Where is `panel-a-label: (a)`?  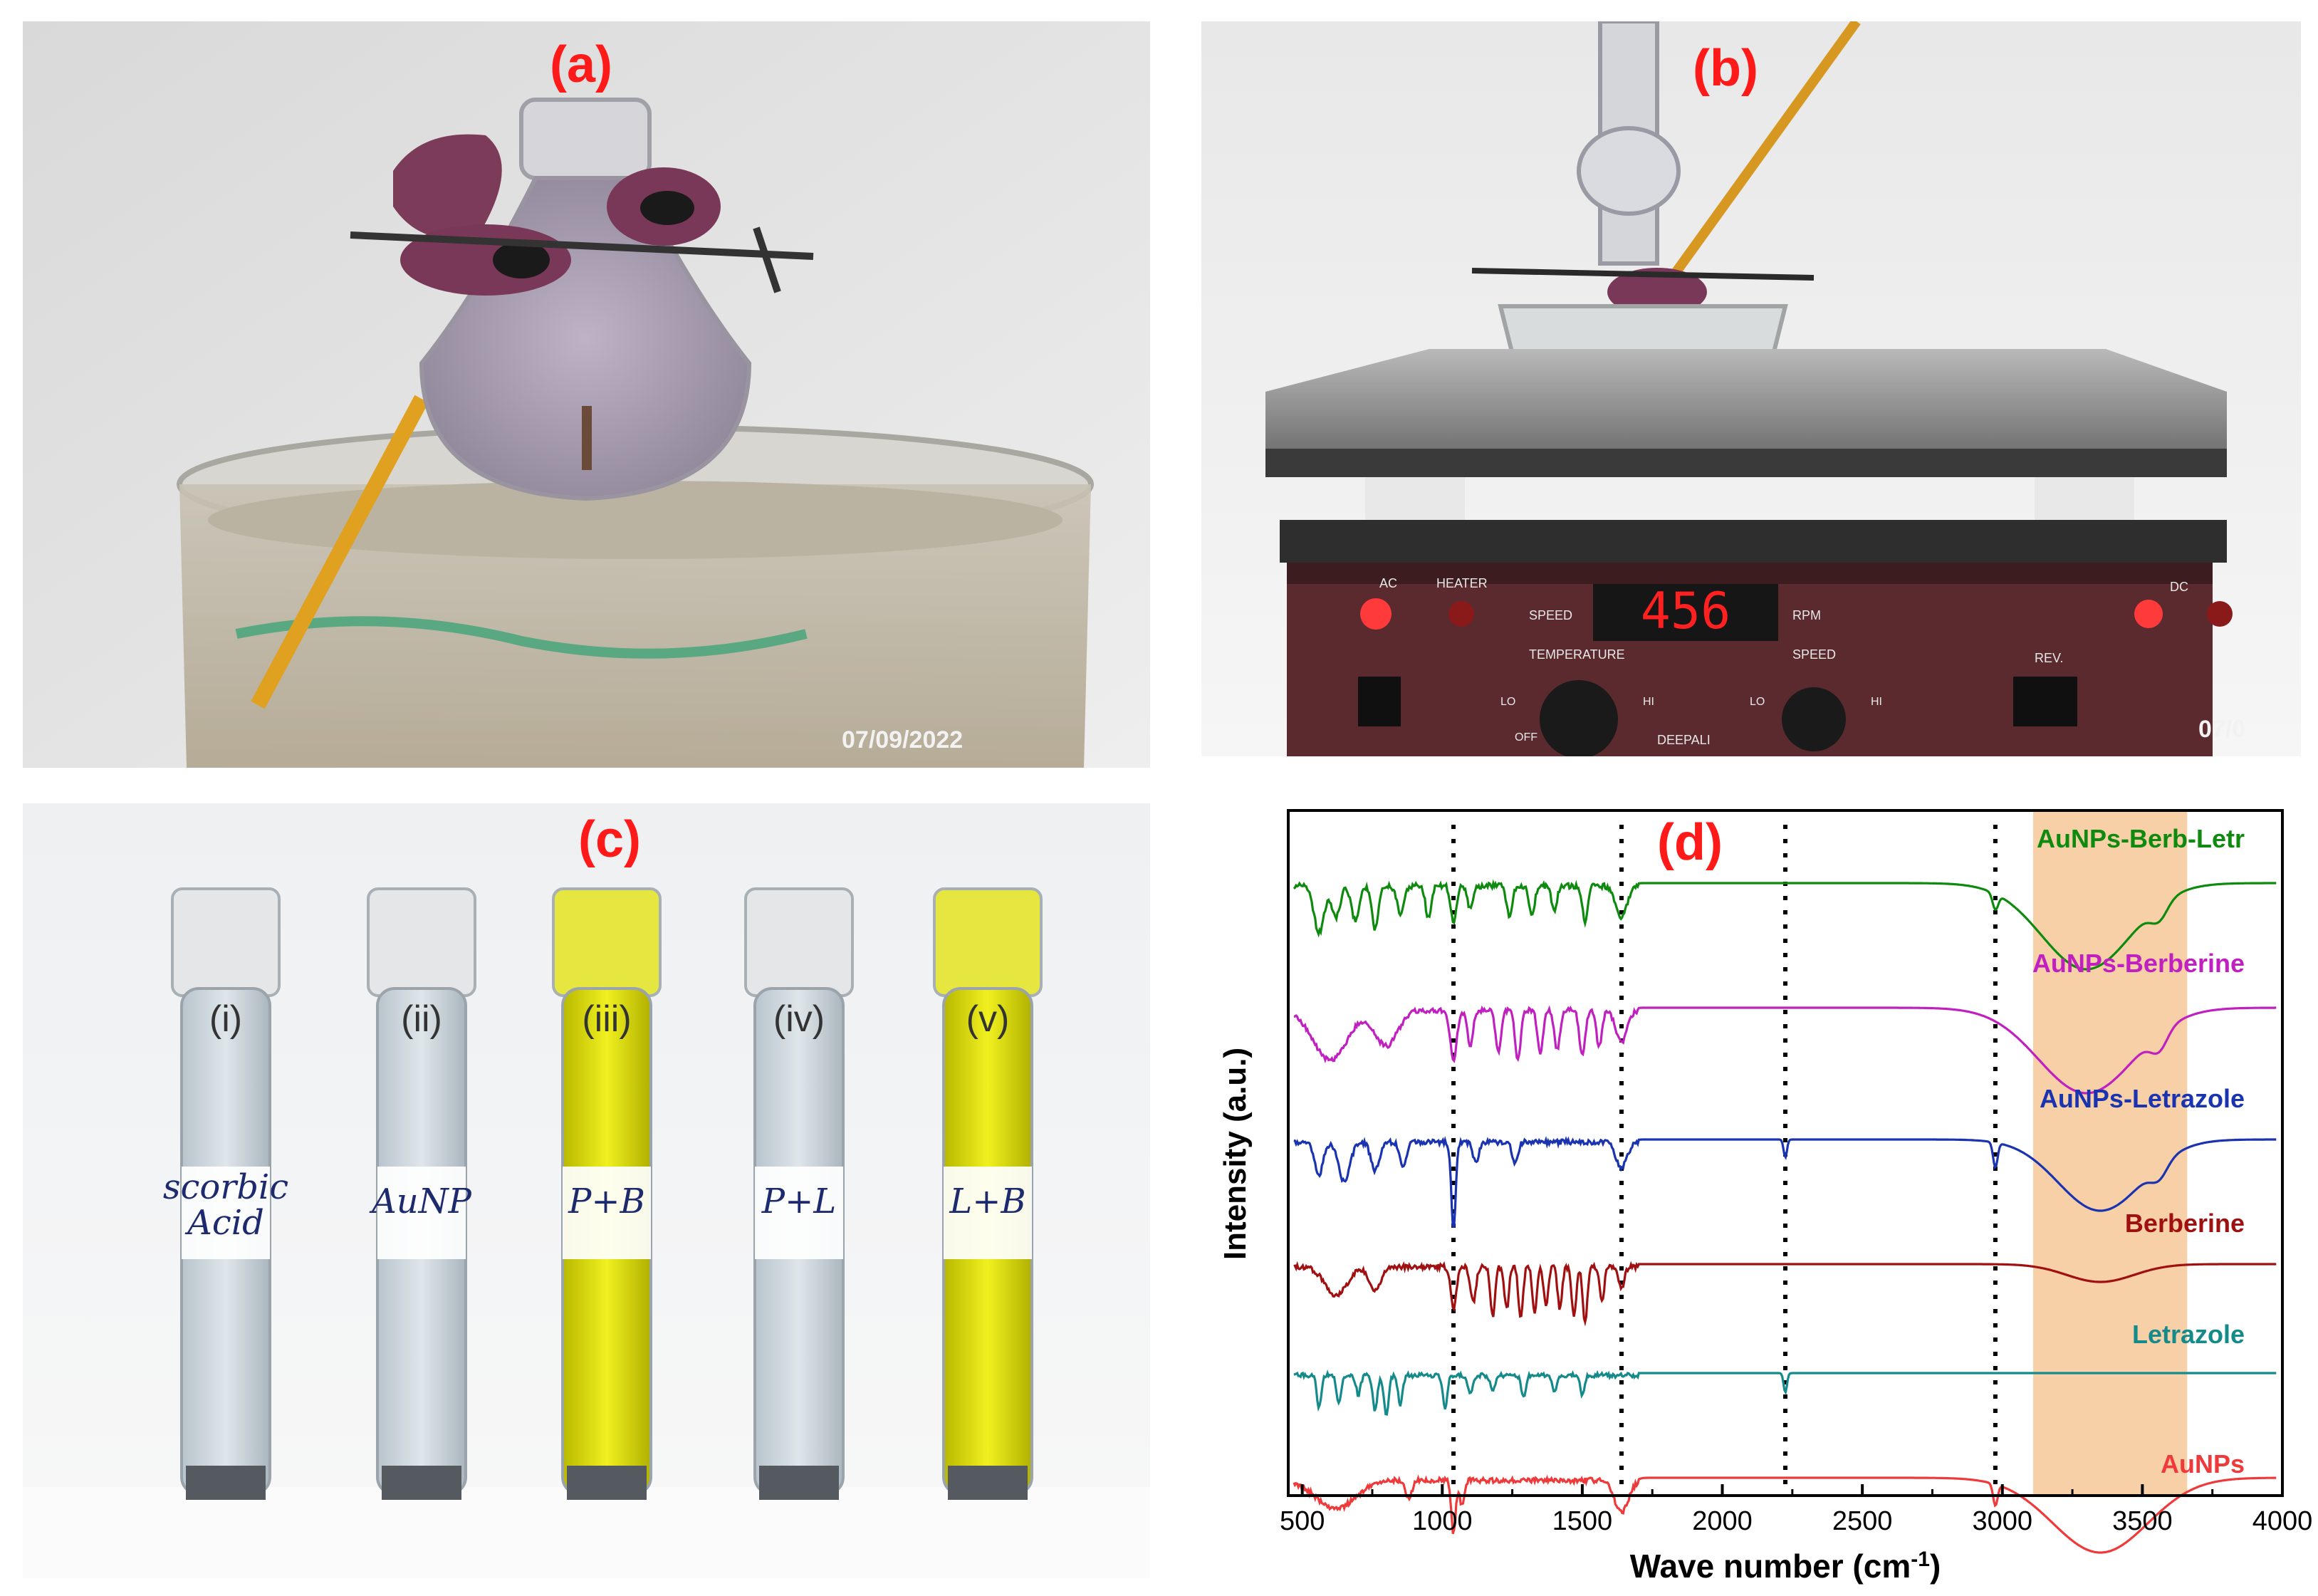
panel-a-label: (a) is located at coordinates (581, 64).